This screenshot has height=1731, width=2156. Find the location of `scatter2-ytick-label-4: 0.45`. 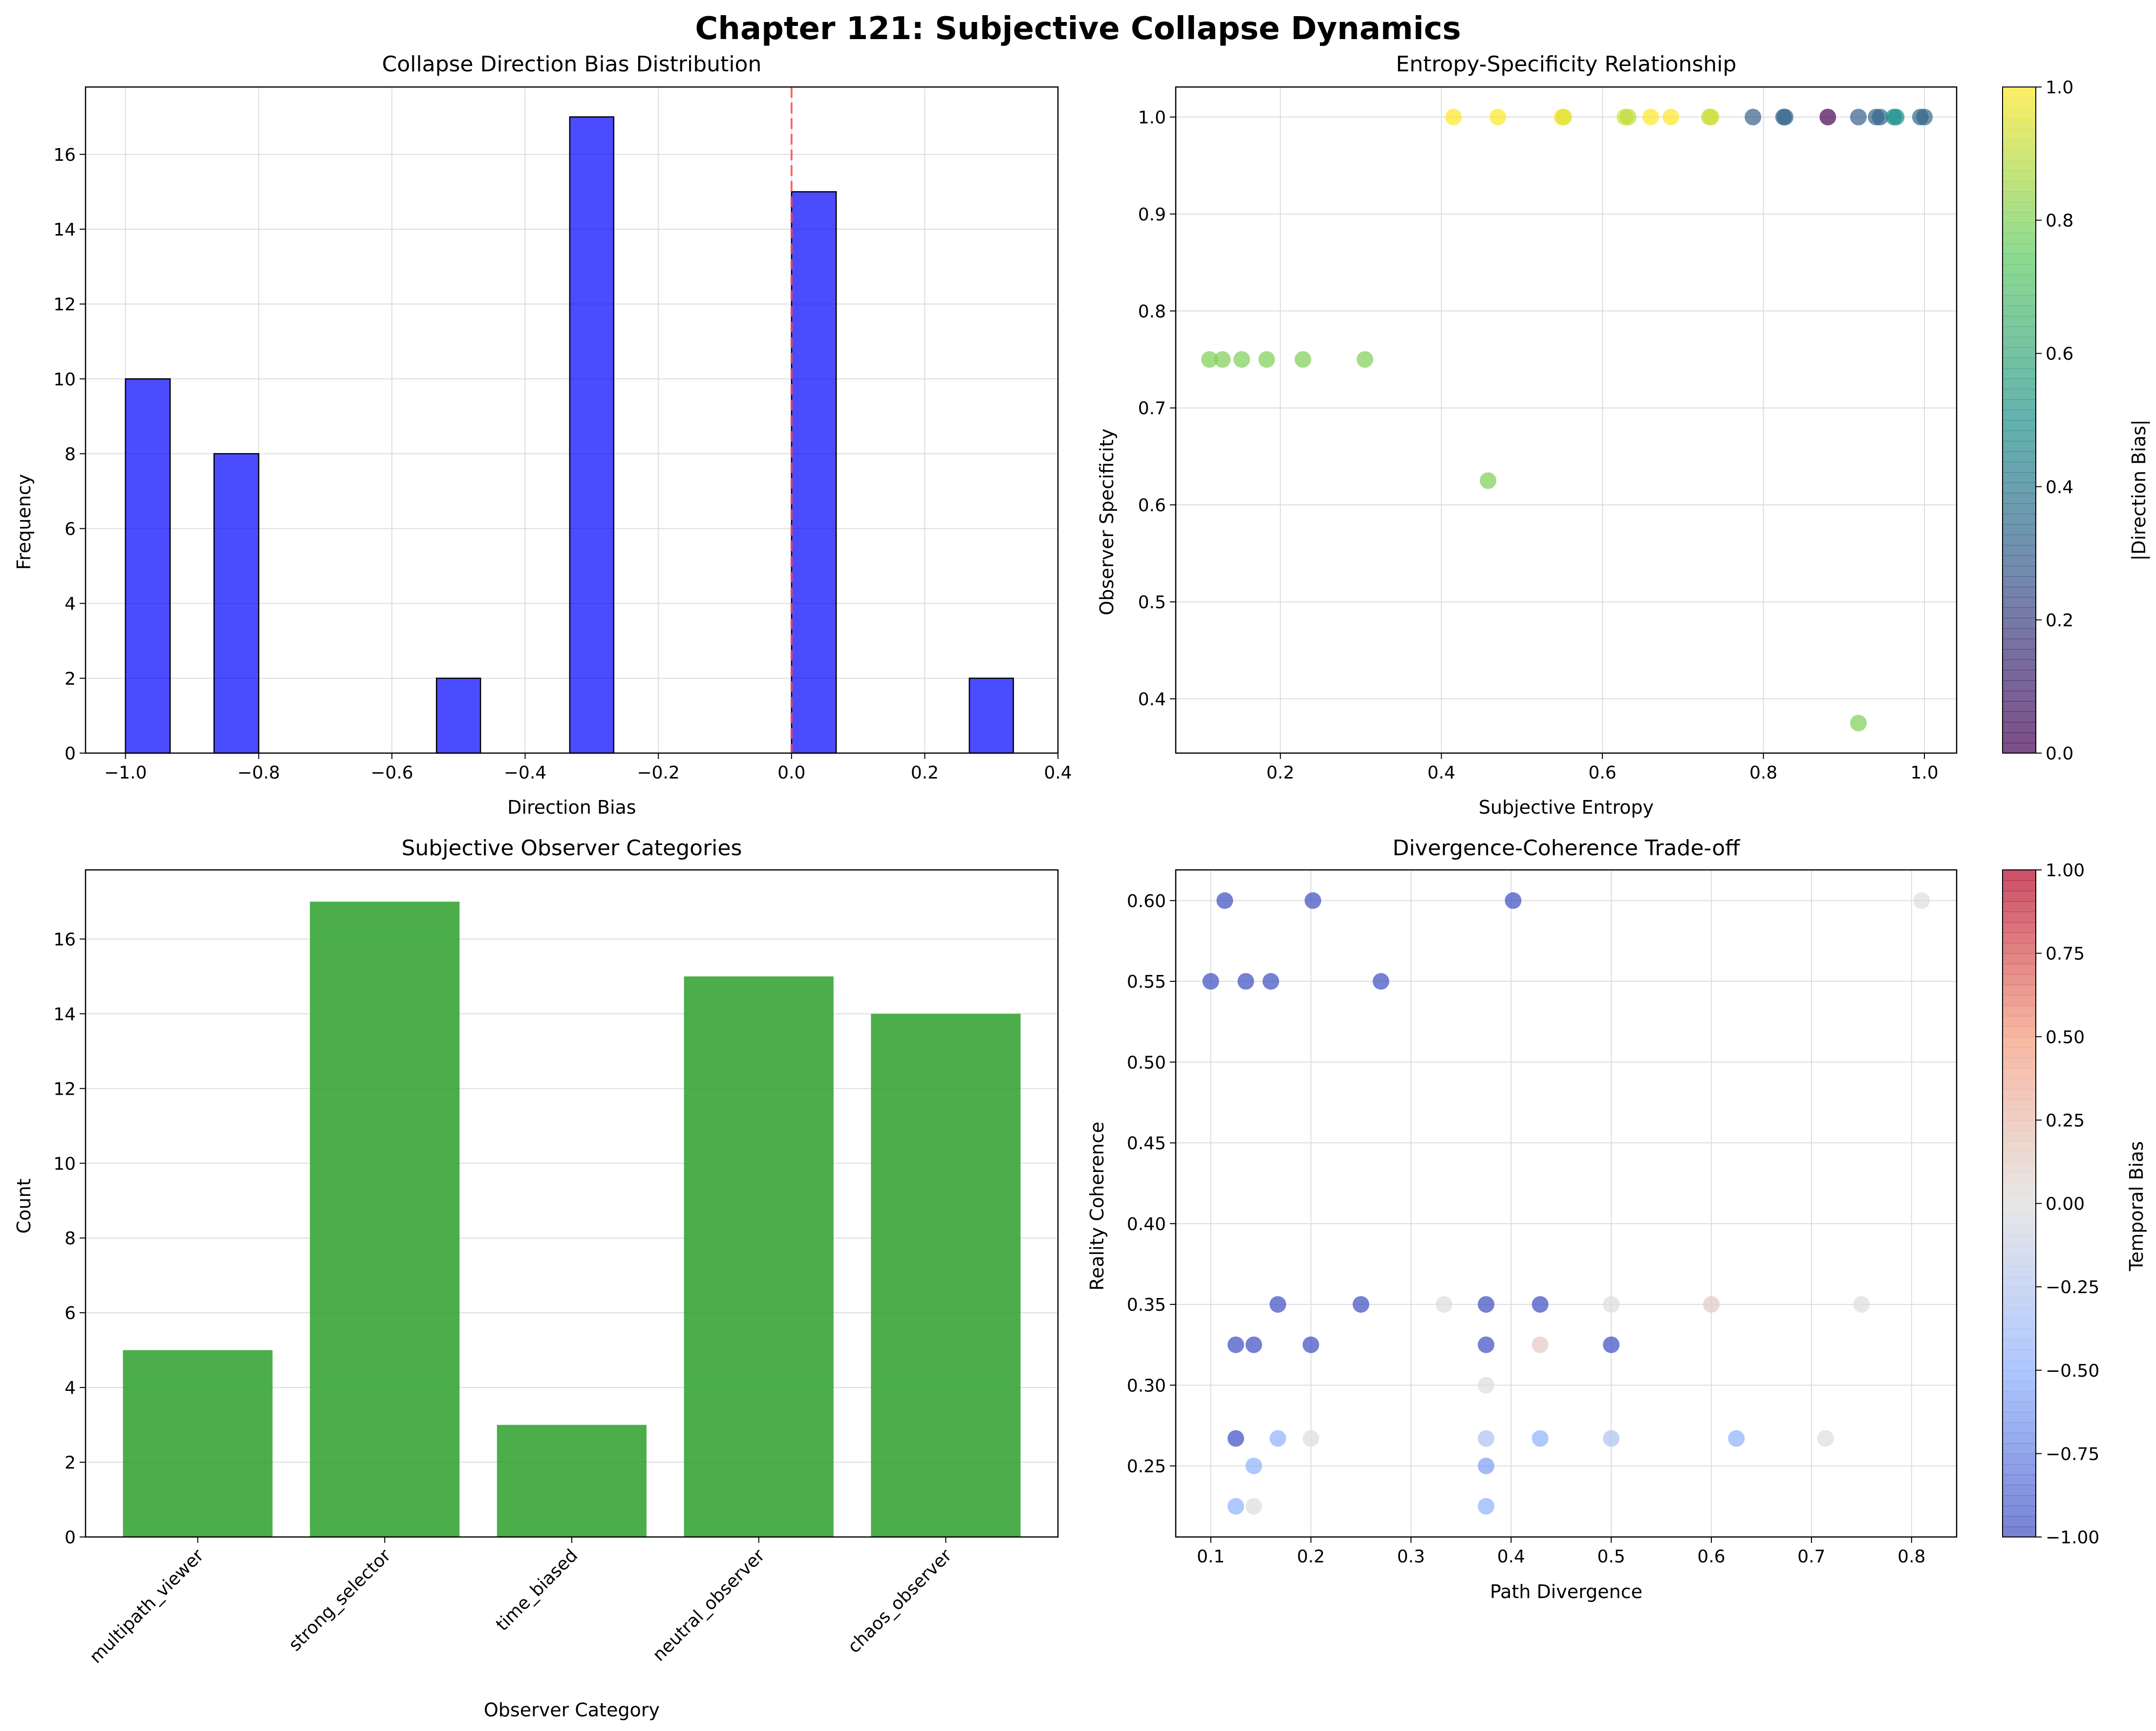

scatter2-ytick-label-4: 0.45 is located at coordinates (1146, 1144).